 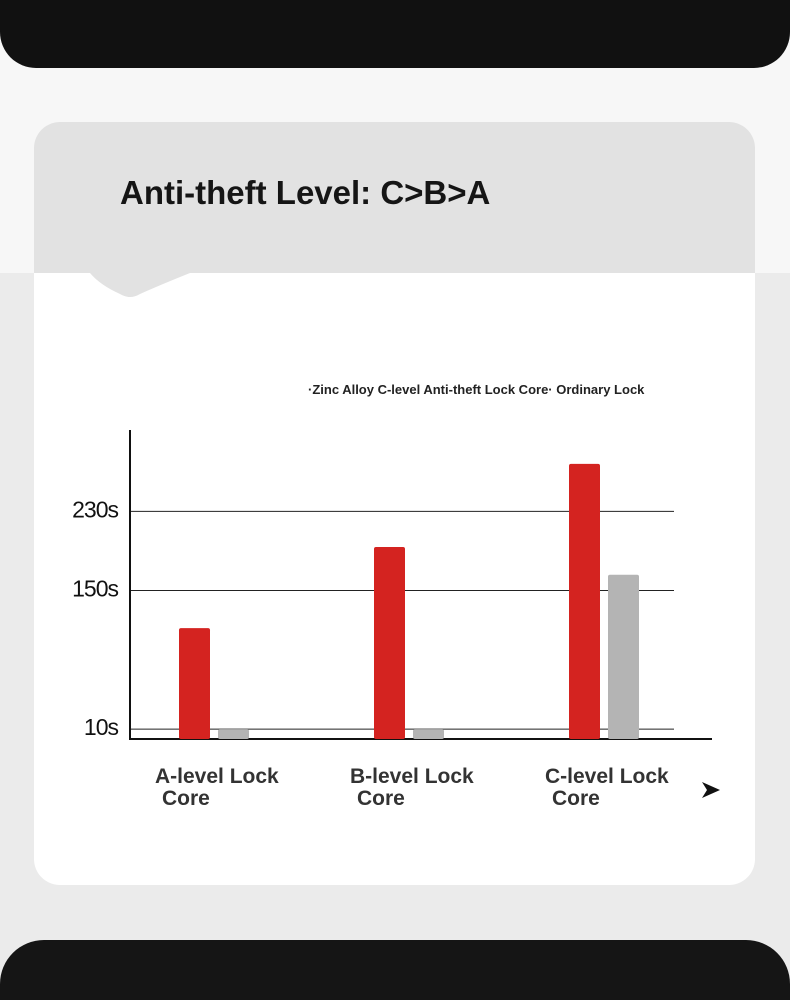 I want to click on footer-band, so click(x=395, y=970).